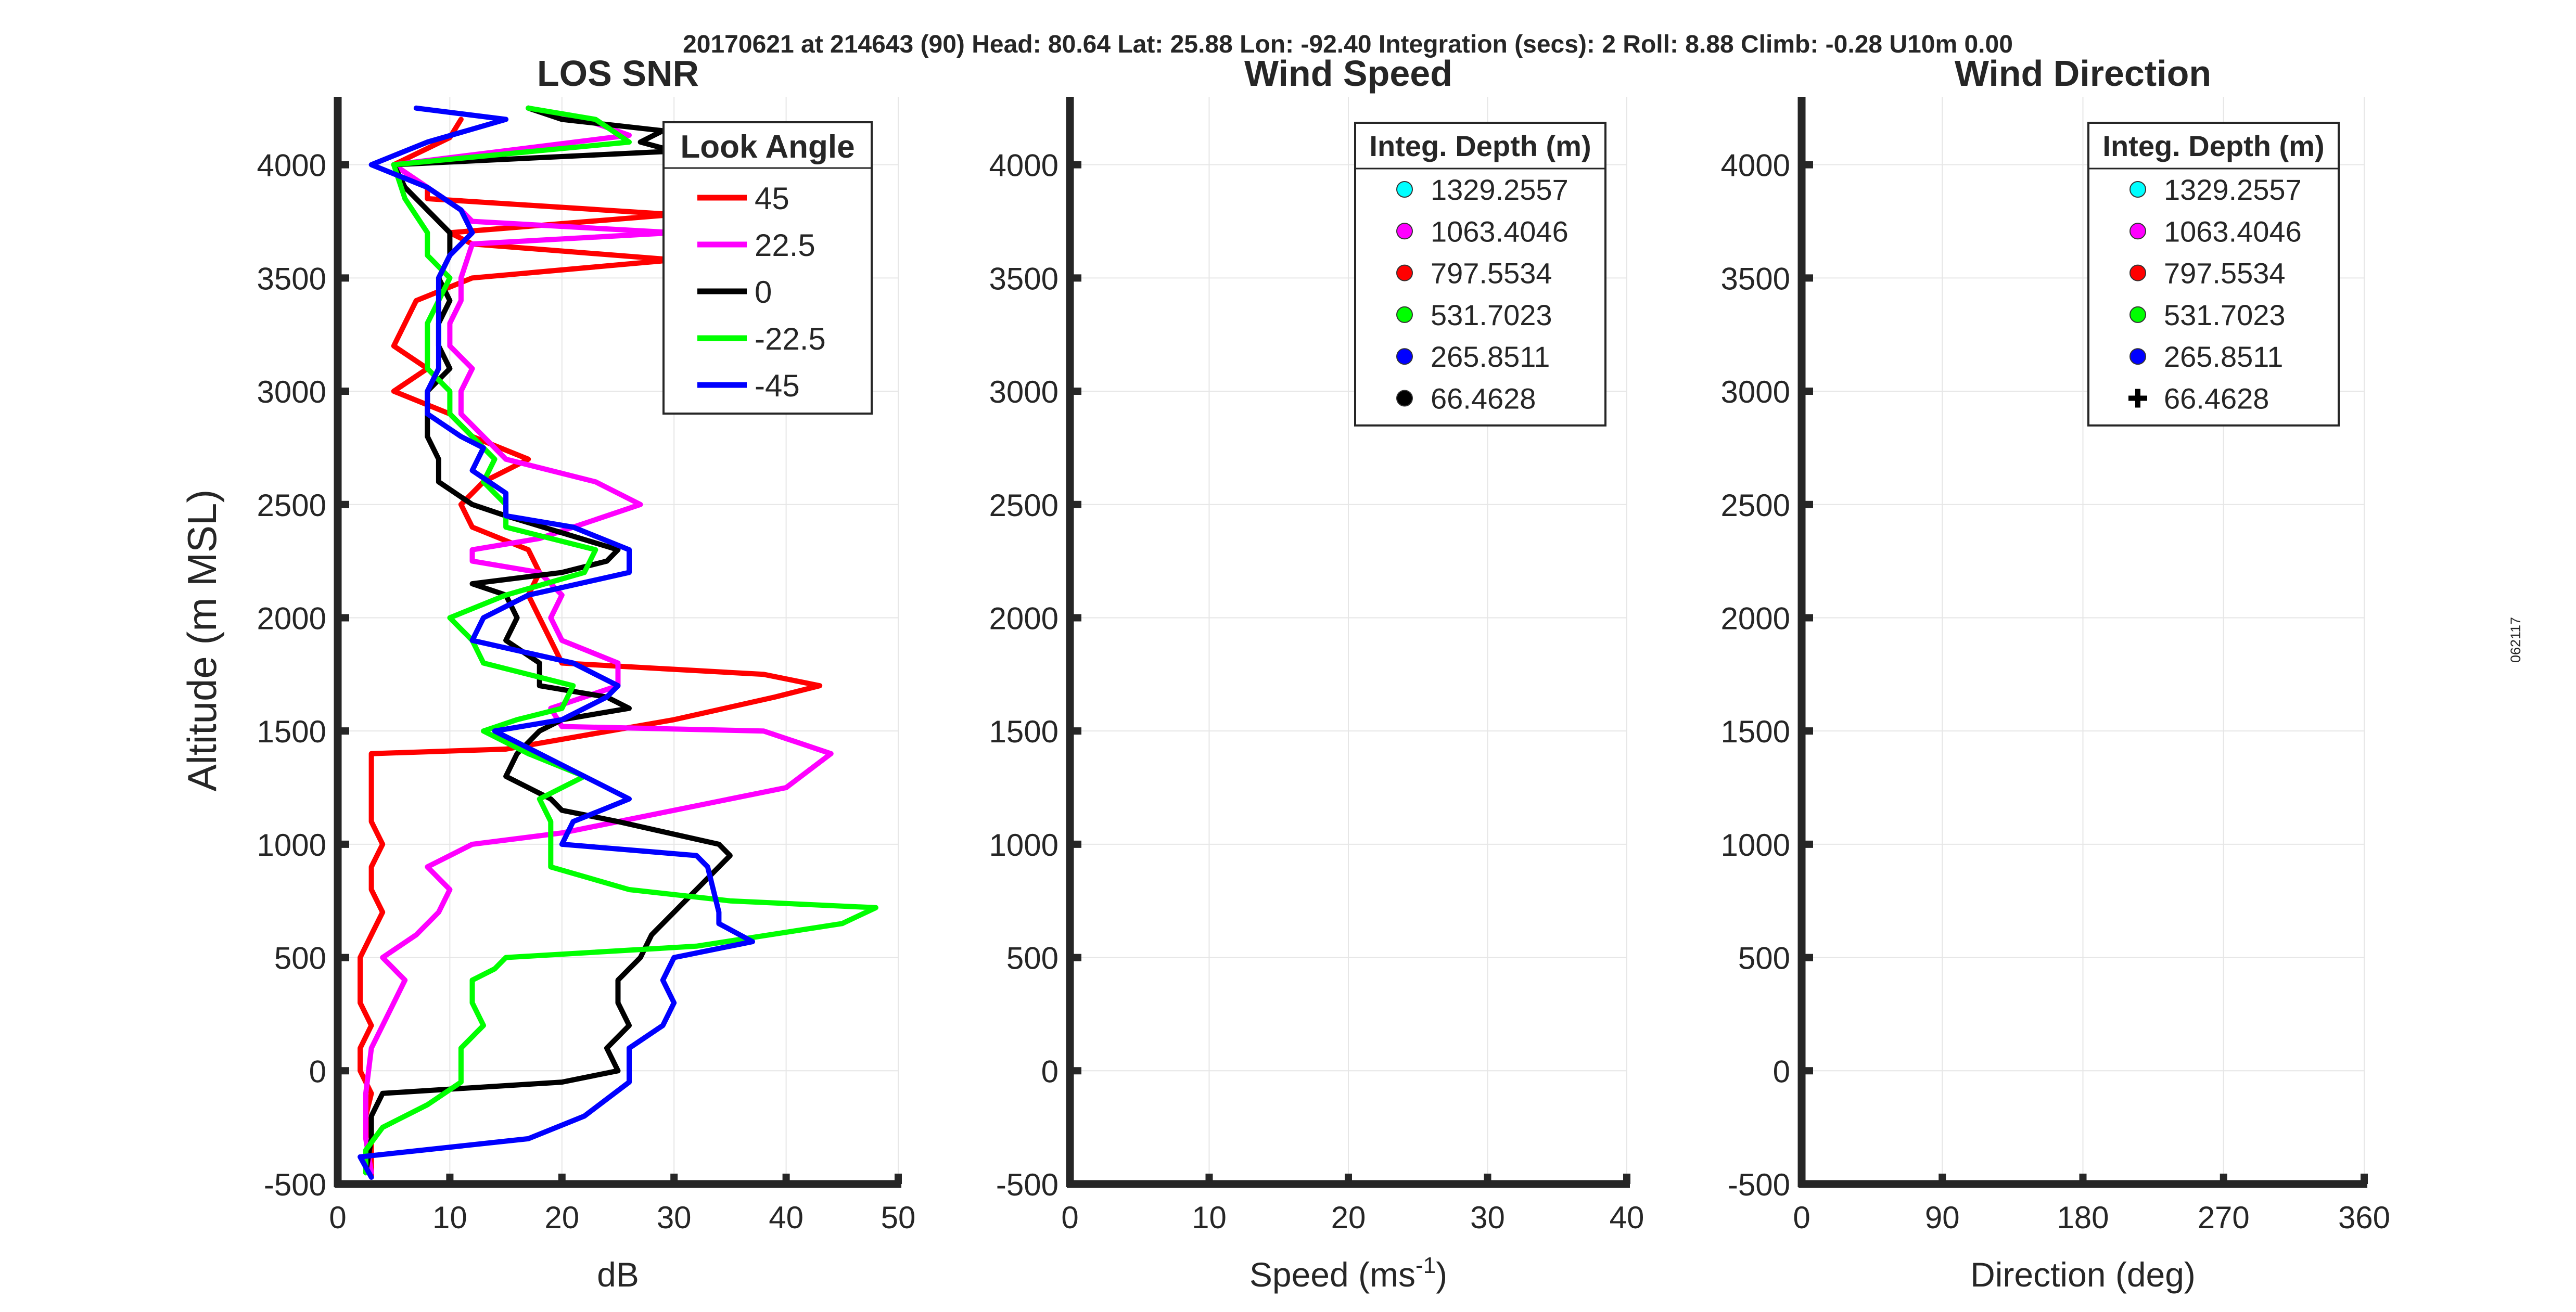 The image size is (2576, 1312). I want to click on x-axis-label: Direction (deg), so click(2083, 1275).